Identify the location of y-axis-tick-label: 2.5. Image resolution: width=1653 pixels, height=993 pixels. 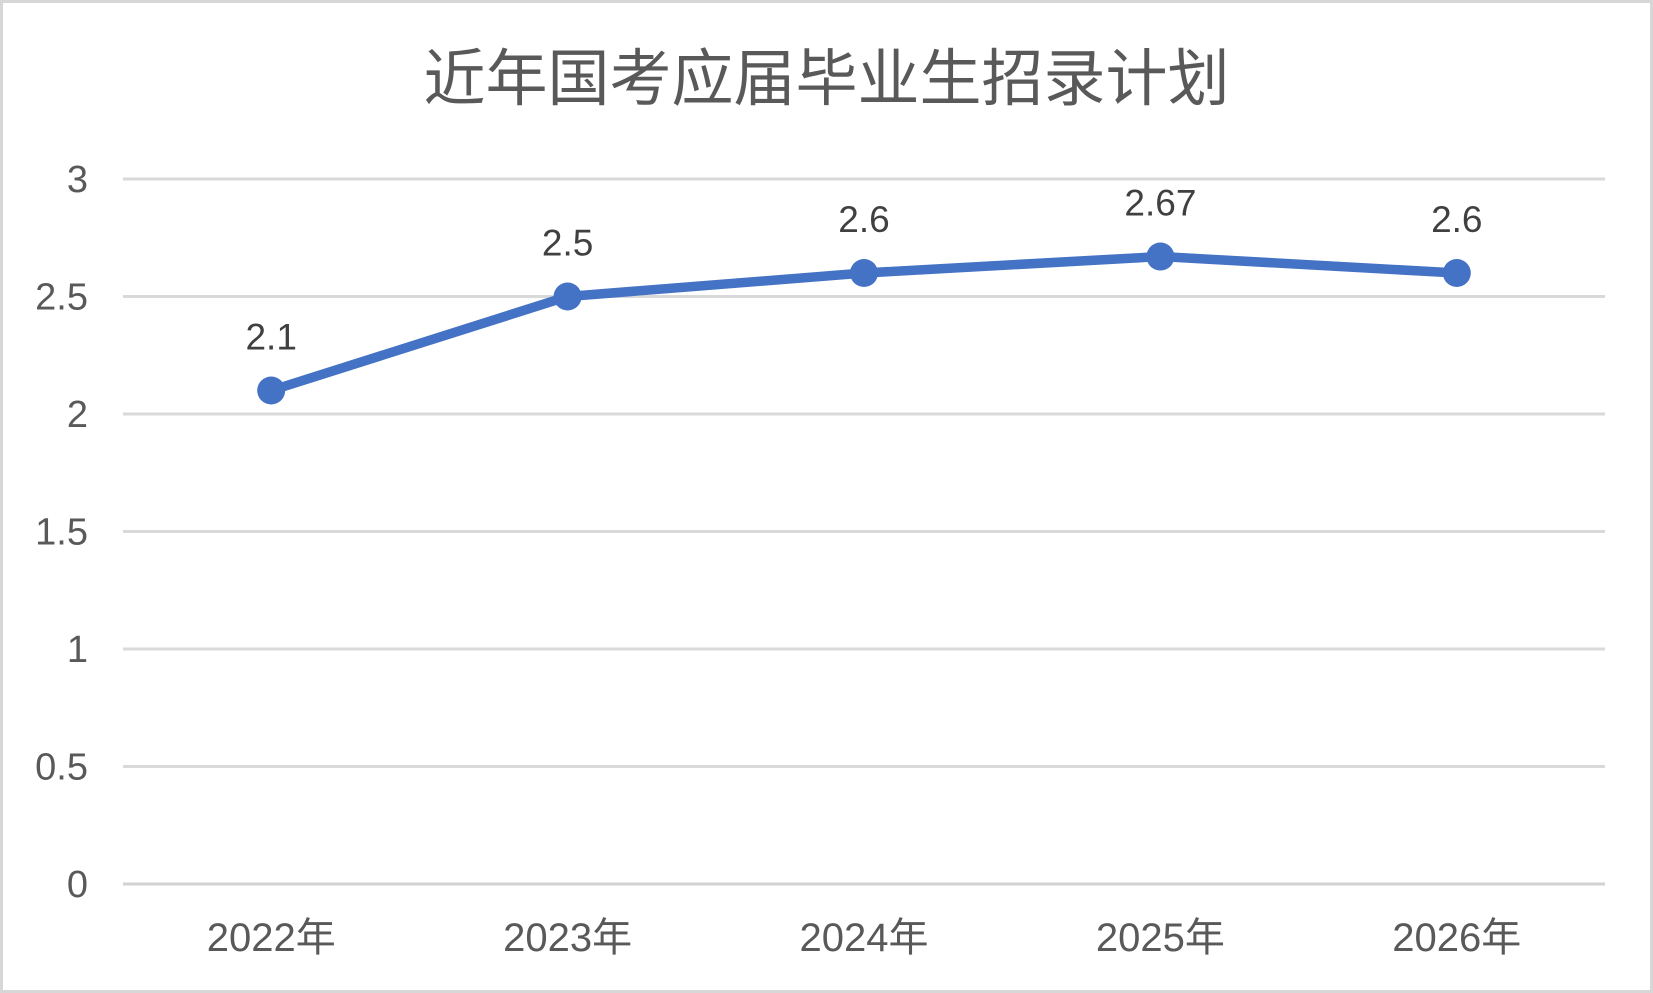
(61, 298).